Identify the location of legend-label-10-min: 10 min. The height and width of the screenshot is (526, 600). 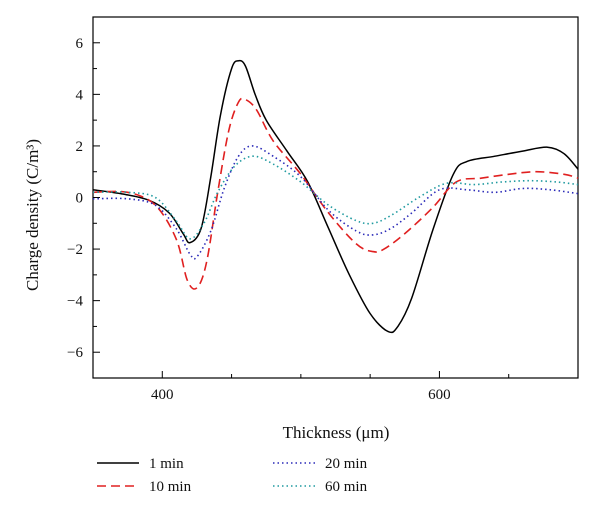
(170, 487).